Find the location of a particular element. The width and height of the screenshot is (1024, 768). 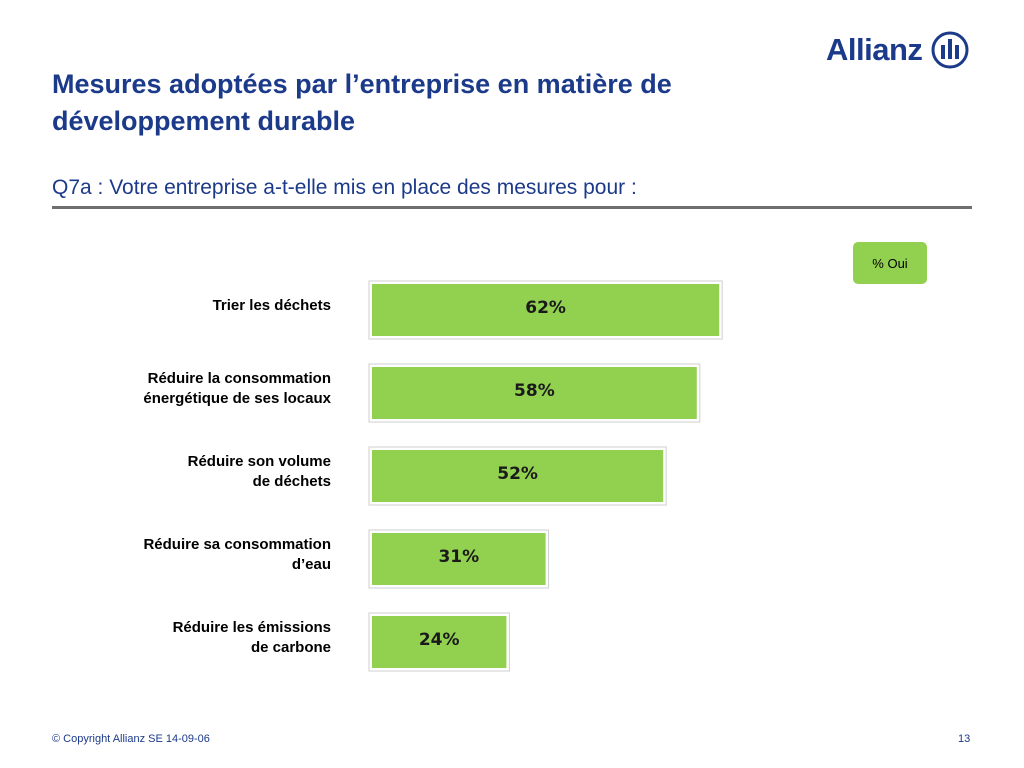

bar-value-label: 58% is located at coordinates (534, 391).